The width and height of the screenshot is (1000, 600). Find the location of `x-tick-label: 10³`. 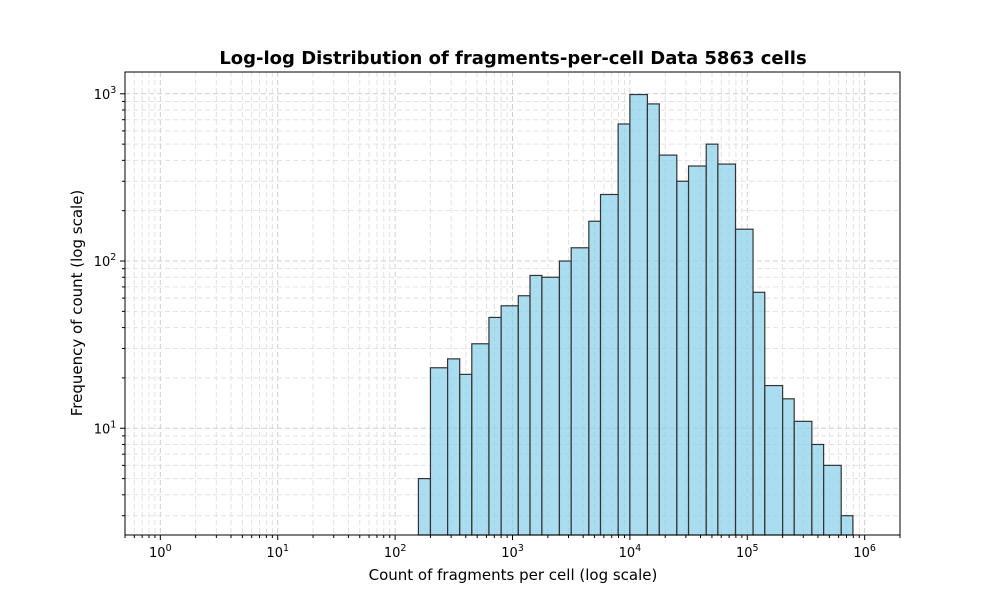

x-tick-label: 10³ is located at coordinates (512, 552).